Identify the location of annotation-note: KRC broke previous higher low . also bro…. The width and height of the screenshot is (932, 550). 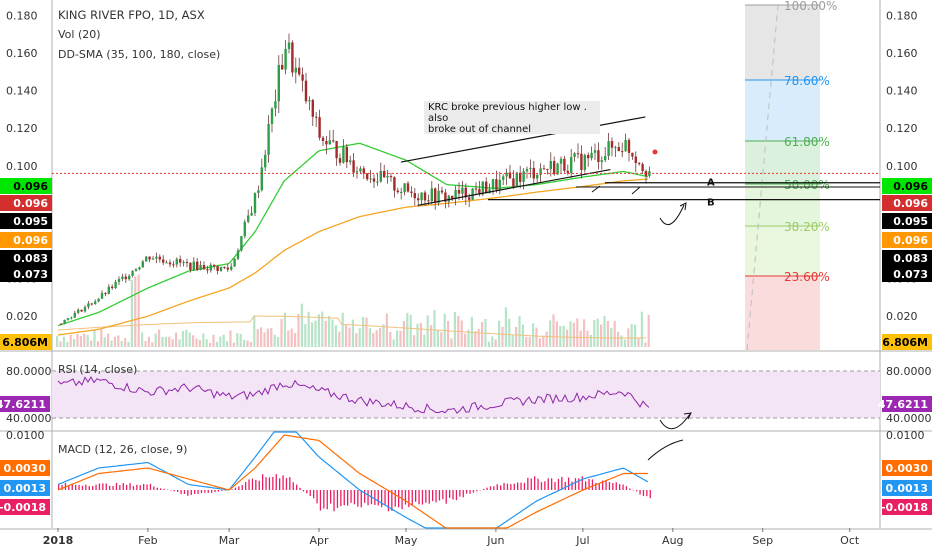
(512, 118).